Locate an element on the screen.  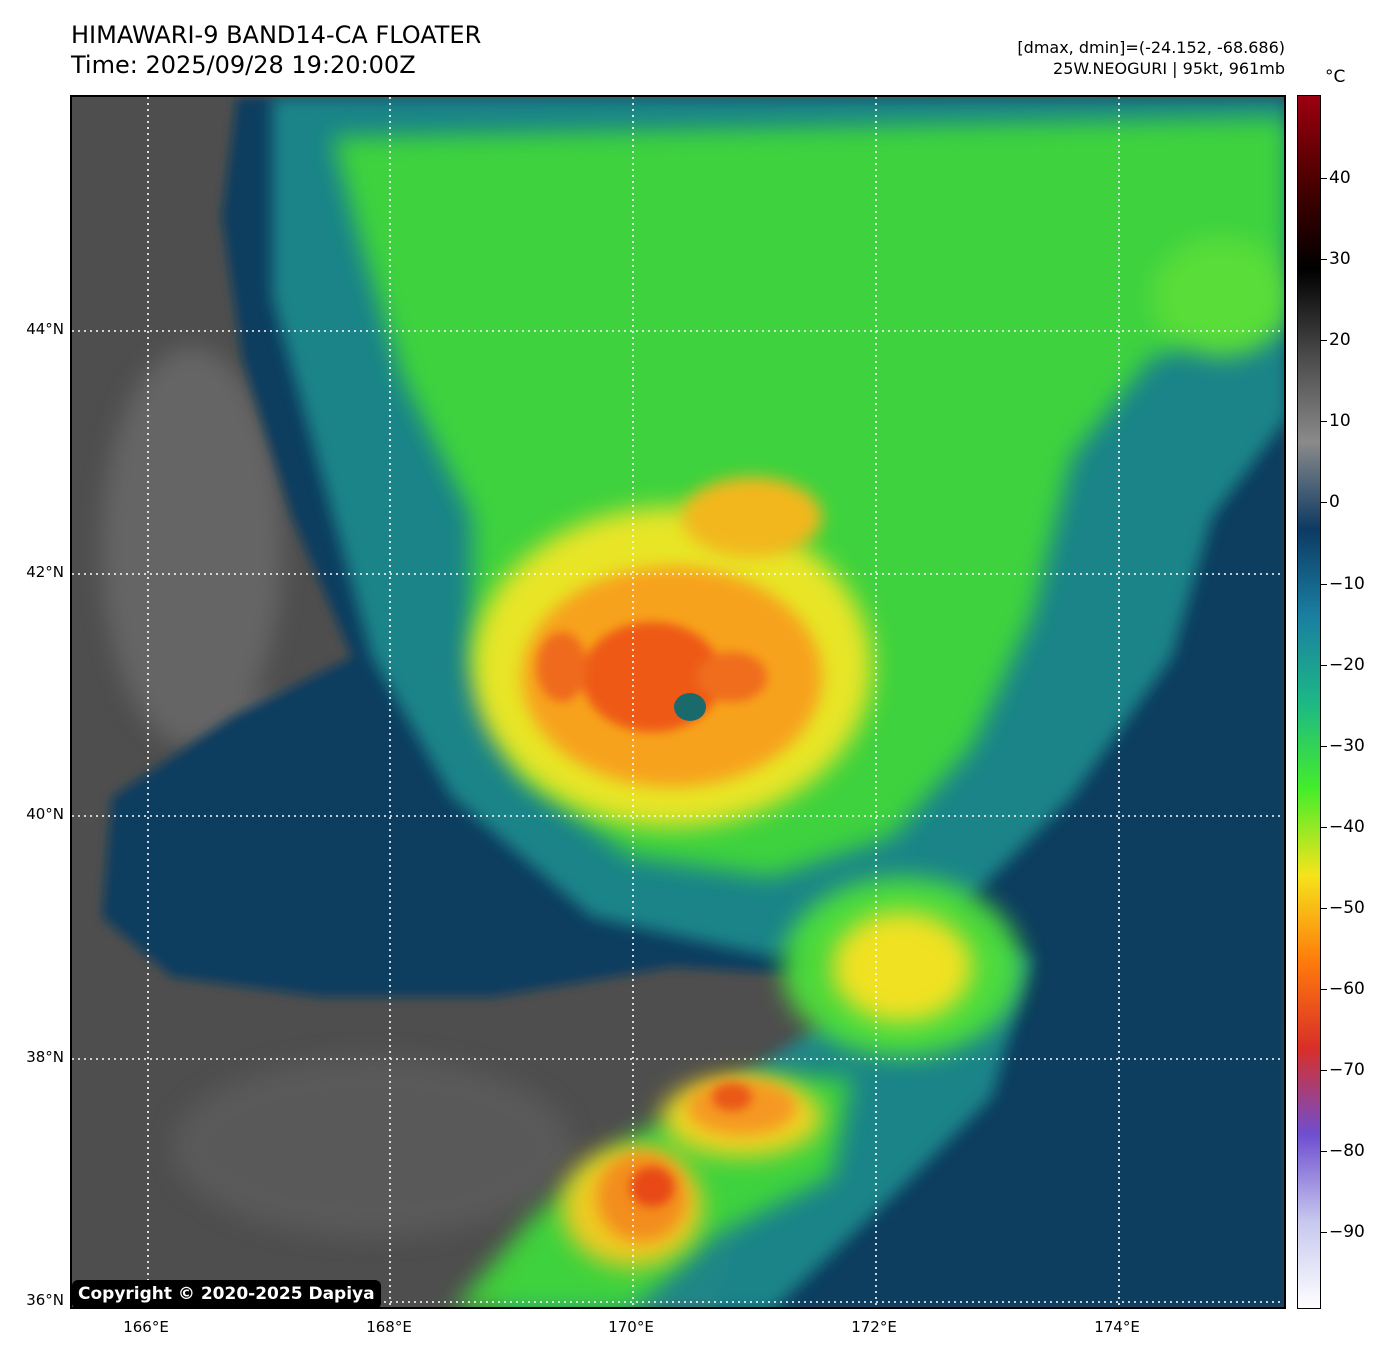
cloud-core-red is located at coordinates (652, 914).